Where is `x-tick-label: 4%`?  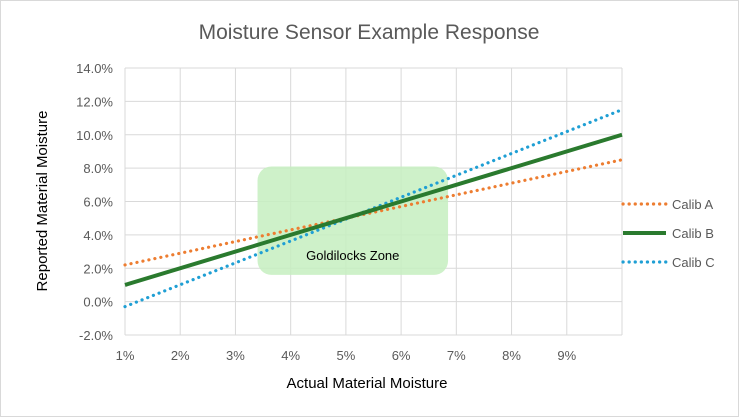
x-tick-label: 4% is located at coordinates (290, 355).